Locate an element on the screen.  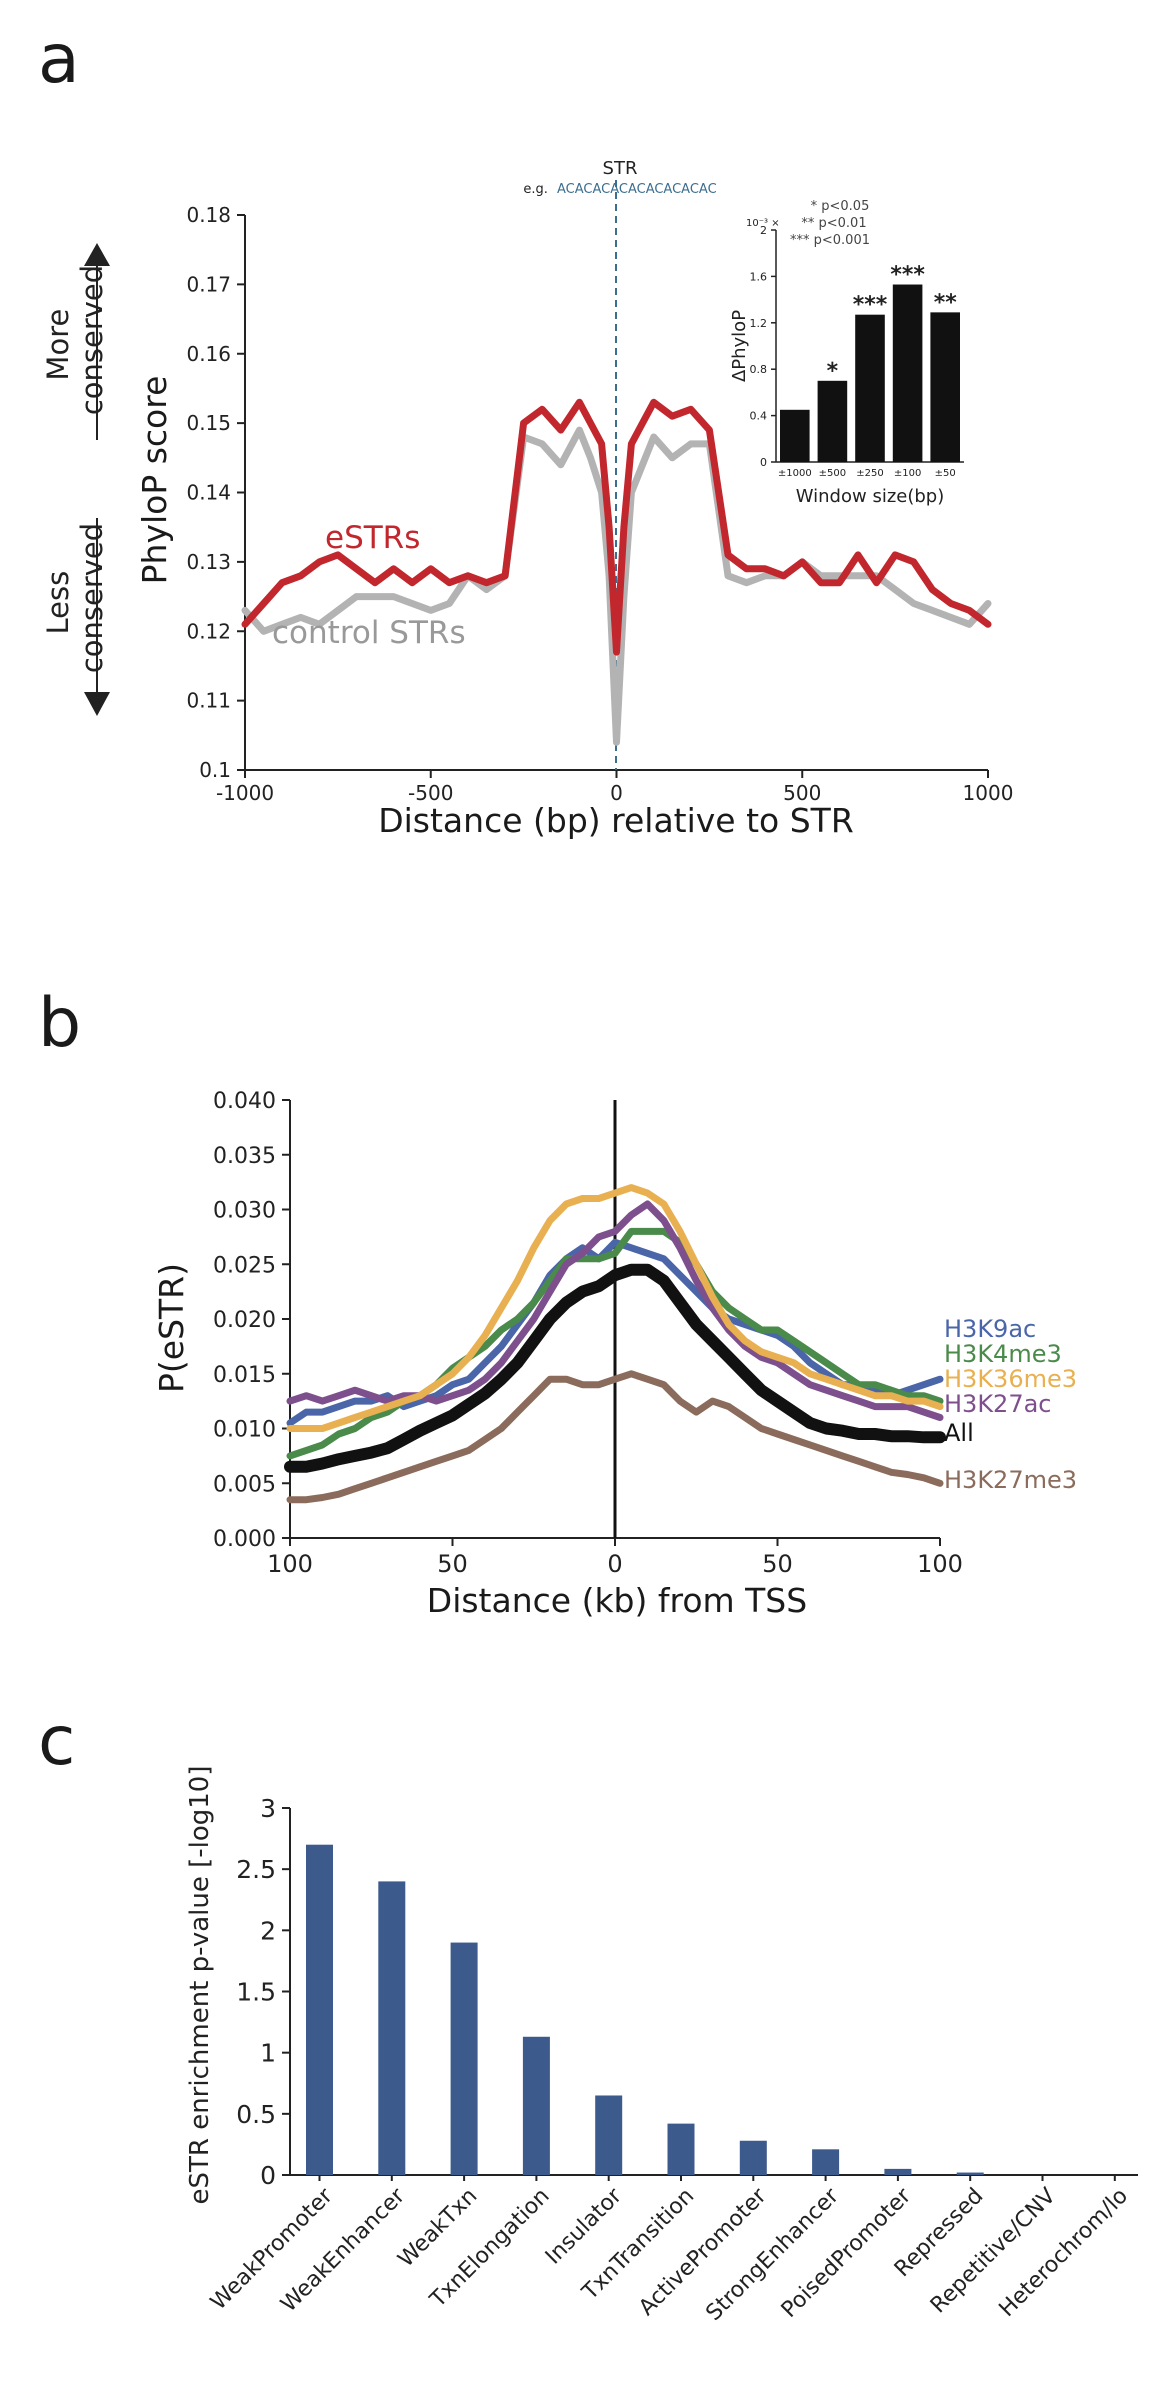
axis-b-ytick-label: 0.015 is located at coordinates (244, 1375).